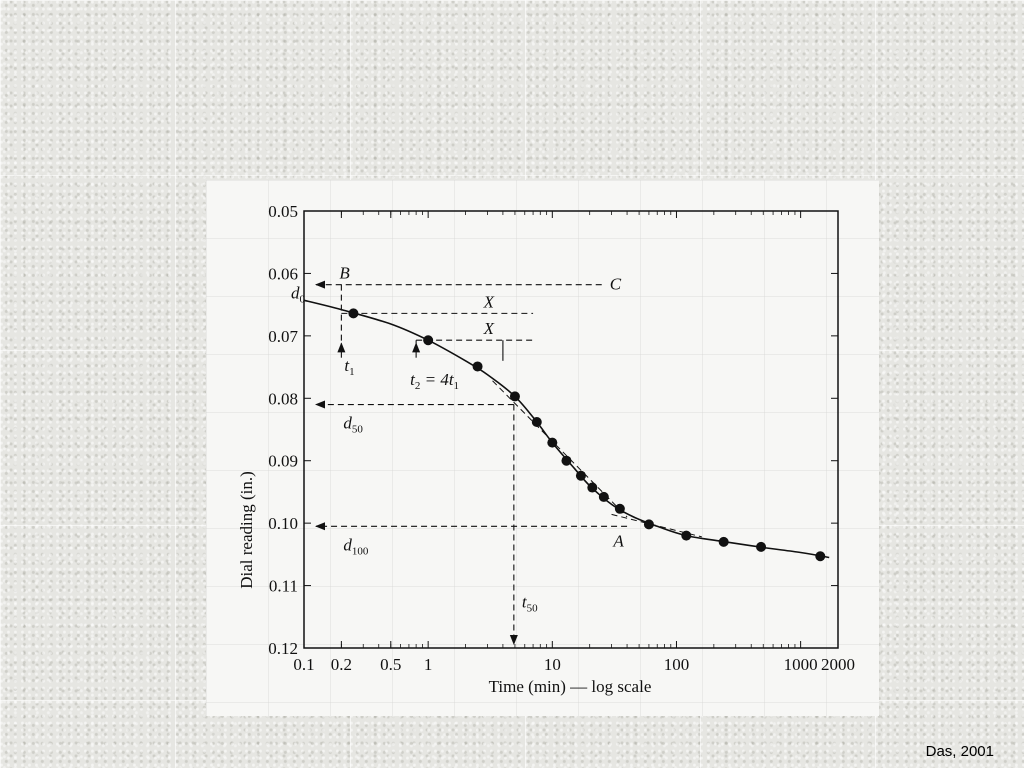 The width and height of the screenshot is (1024, 768). I want to click on x-tick-label: 2000, so click(838, 664).